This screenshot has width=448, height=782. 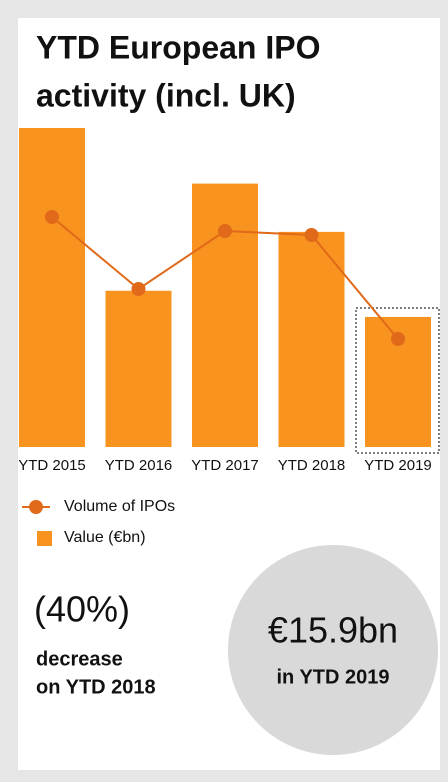 What do you see at coordinates (36, 507) in the screenshot?
I see `legend-dot` at bounding box center [36, 507].